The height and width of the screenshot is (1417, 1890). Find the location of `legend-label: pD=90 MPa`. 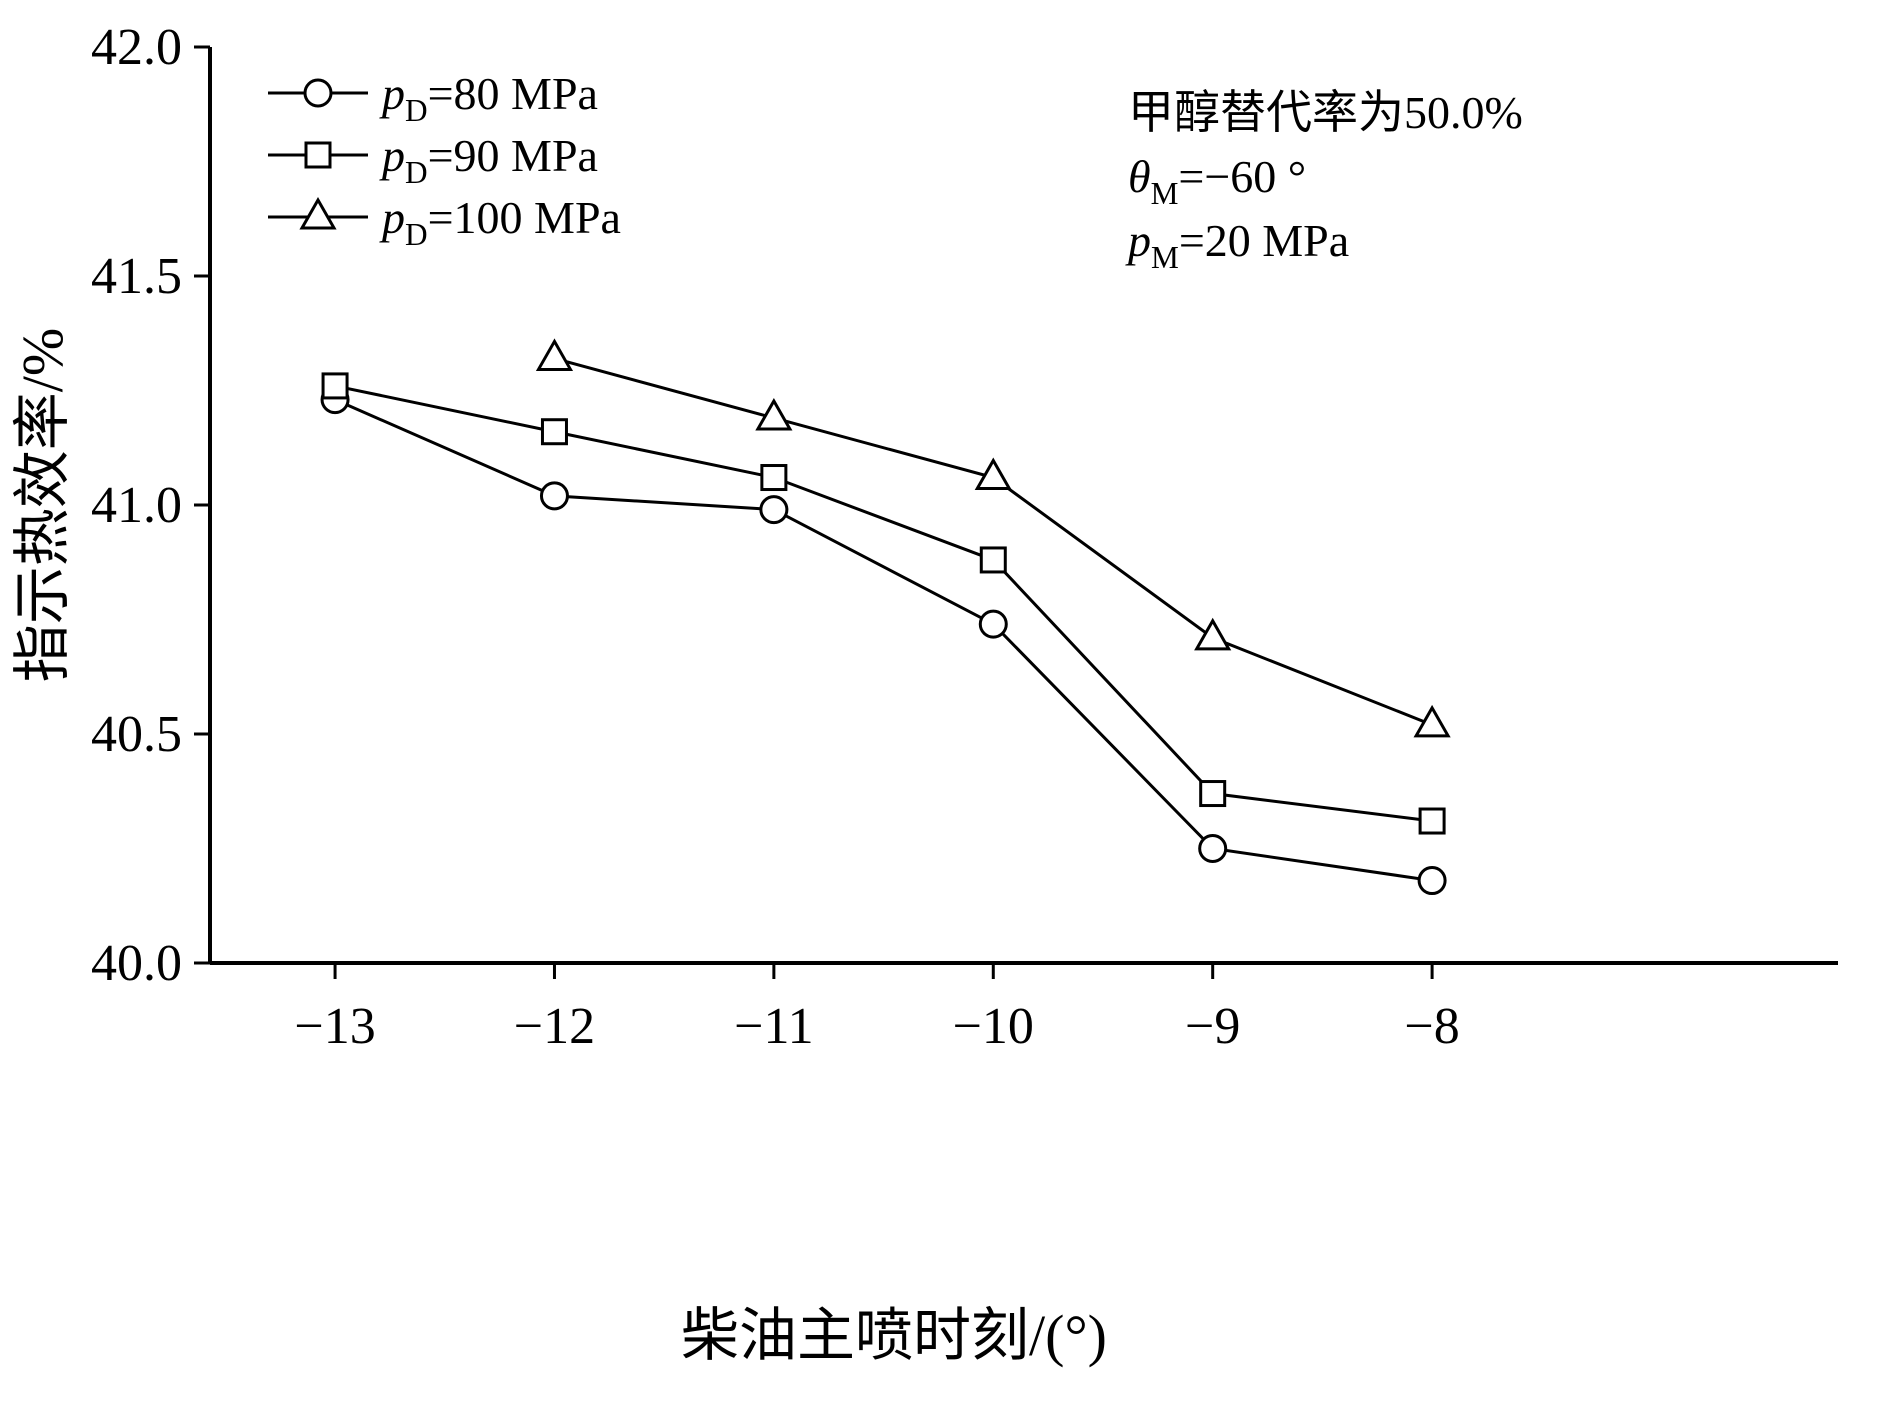

legend-label: pD=90 MPa is located at coordinates (488, 160).